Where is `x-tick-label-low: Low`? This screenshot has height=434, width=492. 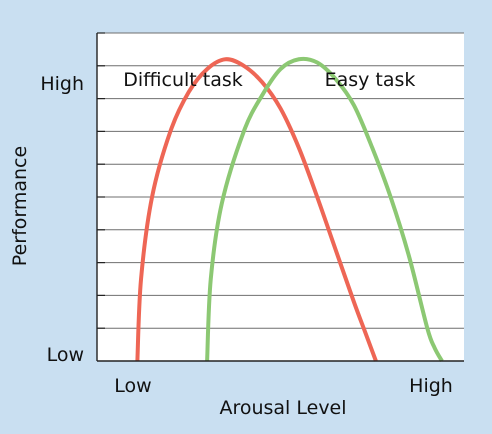 x-tick-label-low: Low is located at coordinates (132, 386).